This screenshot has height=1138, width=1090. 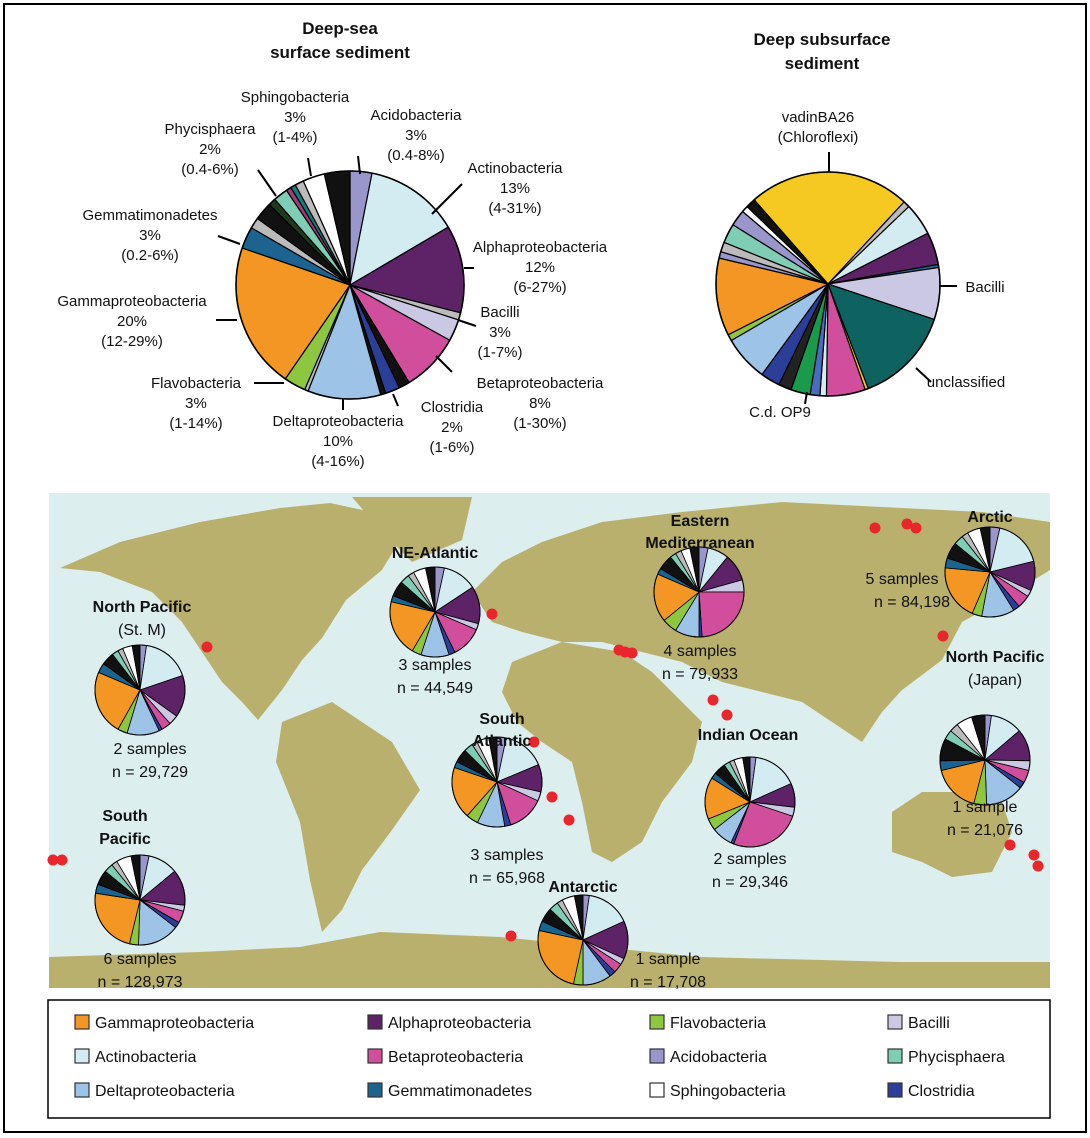 What do you see at coordinates (918, 1023) in the screenshot?
I see `legend-item-bacilli: Bacilli` at bounding box center [918, 1023].